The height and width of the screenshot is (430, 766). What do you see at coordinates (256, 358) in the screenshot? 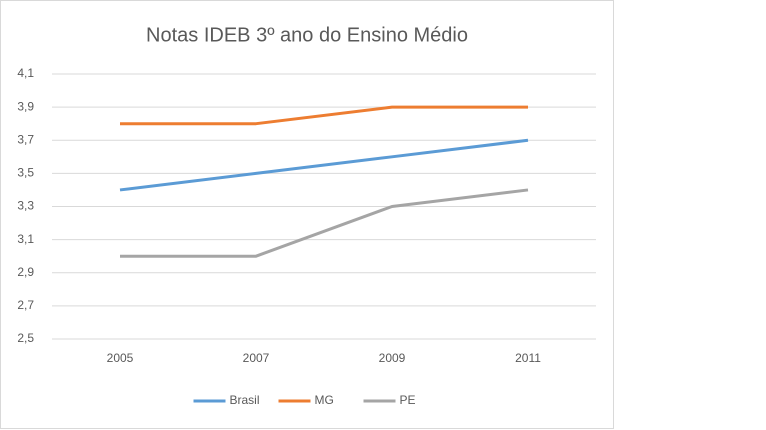
I see `x-tick-label: 2007` at bounding box center [256, 358].